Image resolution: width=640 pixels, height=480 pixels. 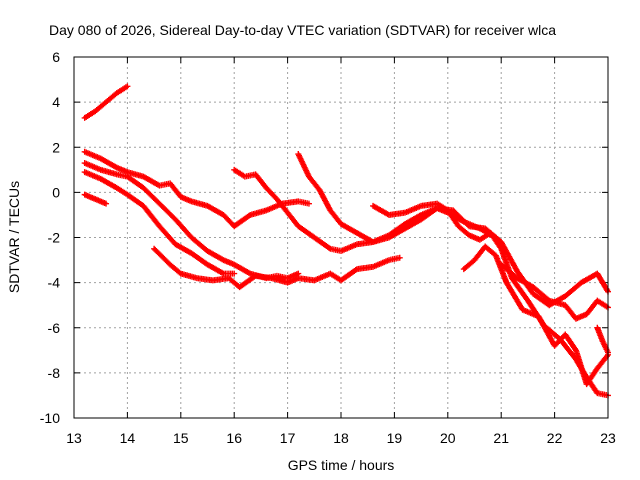 What do you see at coordinates (56, 147) in the screenshot?
I see `y-tick-label: 2` at bounding box center [56, 147].